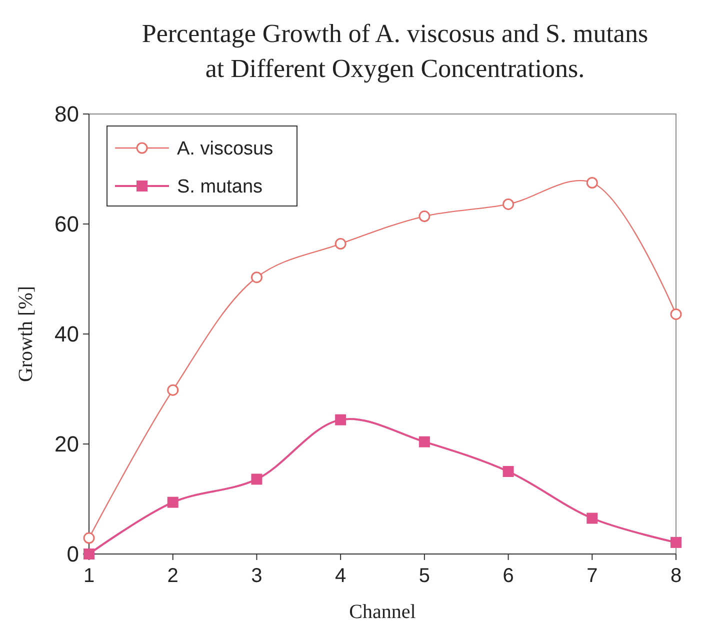 This screenshot has width=706, height=630. I want to click on x-tick-label: 5, so click(424, 576).